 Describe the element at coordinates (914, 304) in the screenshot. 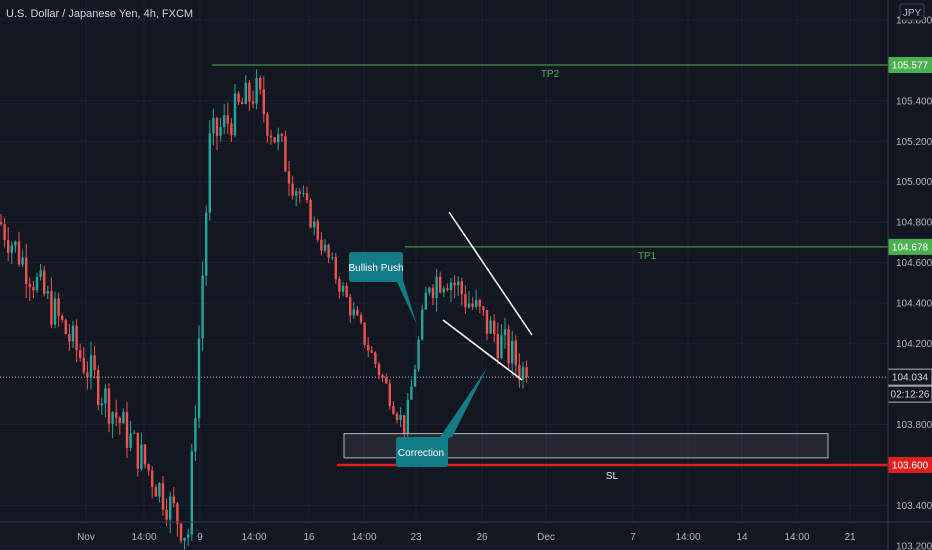

I see `y-tick-label: 104.400` at that location.